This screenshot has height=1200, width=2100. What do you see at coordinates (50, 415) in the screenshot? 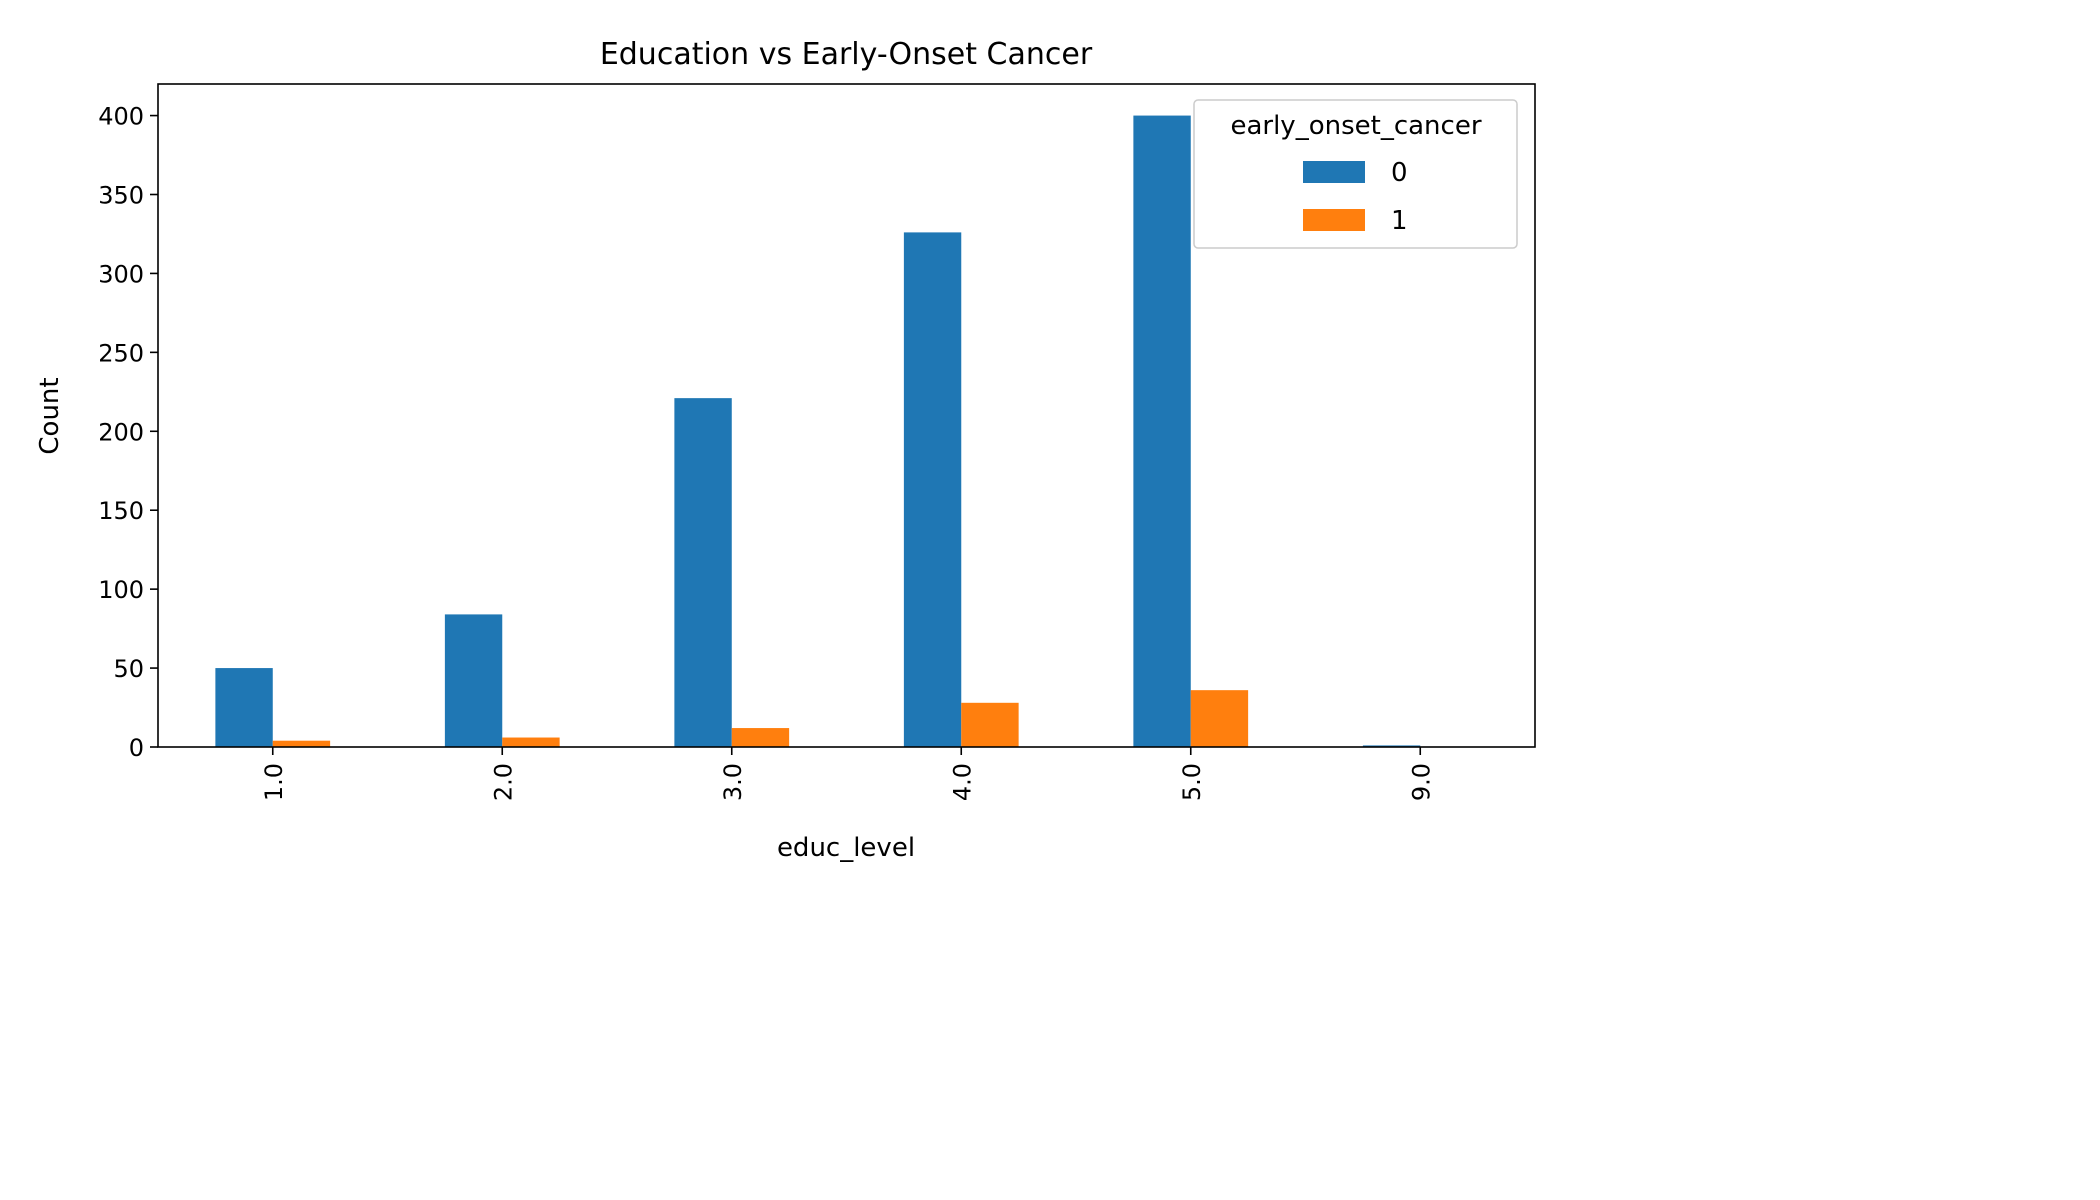
I see `y-axis-label: Count` at bounding box center [50, 415].